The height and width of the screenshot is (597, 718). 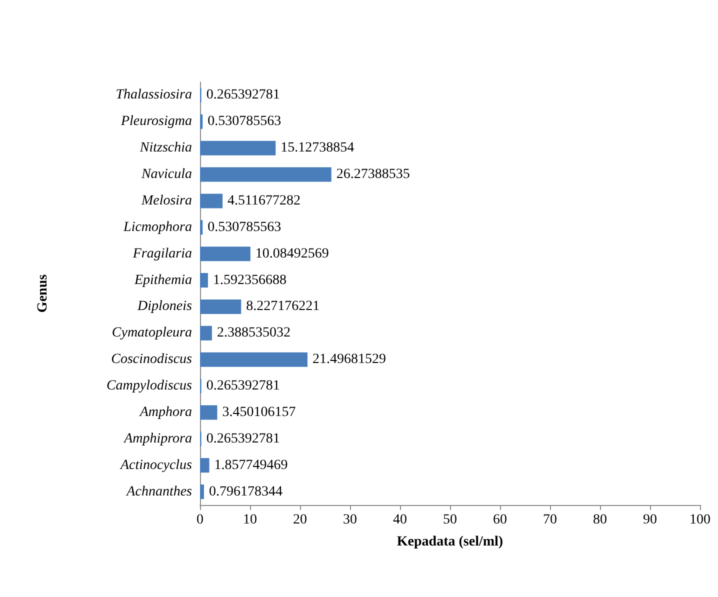 I want to click on data-label: 4.511677282, so click(x=264, y=200).